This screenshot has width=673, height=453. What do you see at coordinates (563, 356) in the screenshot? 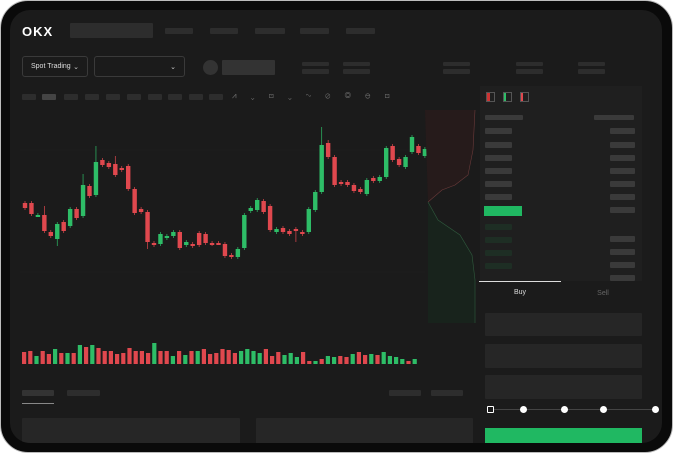
I see `amount-input` at bounding box center [563, 356].